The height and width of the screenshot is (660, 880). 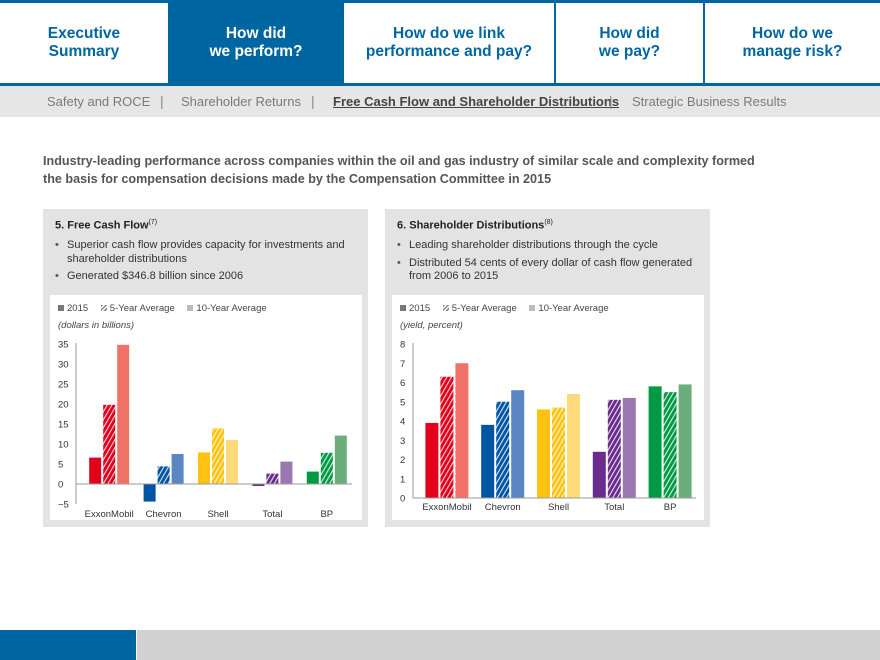 I want to click on footnote-ref: (7), so click(x=153, y=222).